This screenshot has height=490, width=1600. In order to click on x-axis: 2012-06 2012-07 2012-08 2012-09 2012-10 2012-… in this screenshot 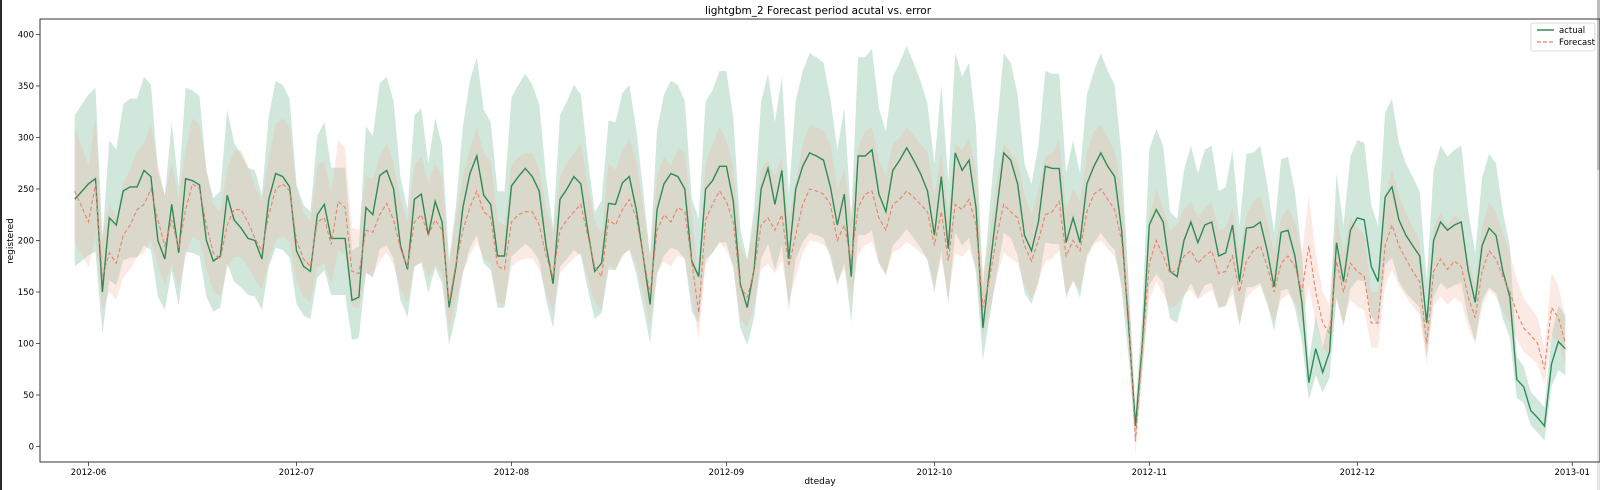, I will do `click(830, 470)`.